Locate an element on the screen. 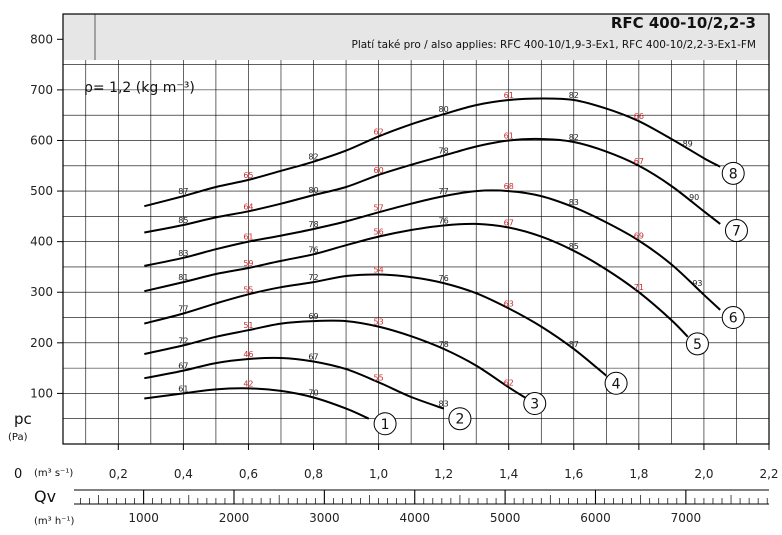 This screenshot has height=535, width=782. noise-level-label: 54 is located at coordinates (378, 270).